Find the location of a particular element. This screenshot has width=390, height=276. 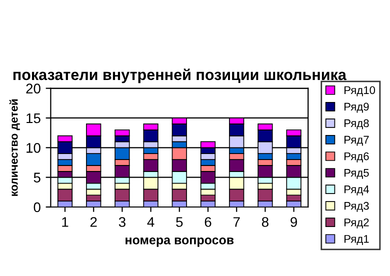

x-tick-label: 8 is located at coordinates (265, 222).